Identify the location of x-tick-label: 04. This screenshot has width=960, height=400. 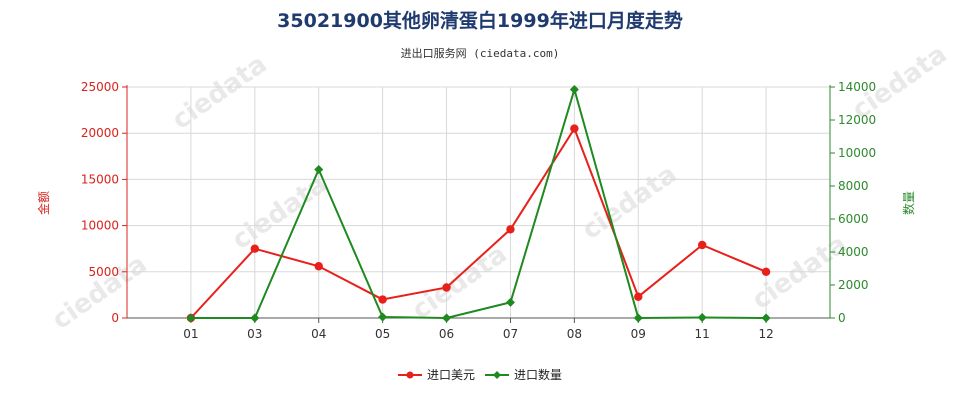
(318, 334).